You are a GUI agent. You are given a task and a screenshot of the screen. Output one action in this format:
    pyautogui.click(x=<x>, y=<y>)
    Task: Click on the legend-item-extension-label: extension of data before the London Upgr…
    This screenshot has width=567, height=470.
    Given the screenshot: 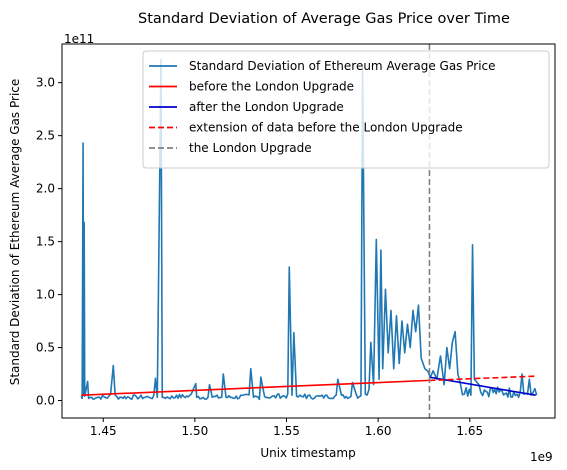 What is the action you would take?
    pyautogui.click(x=326, y=128)
    